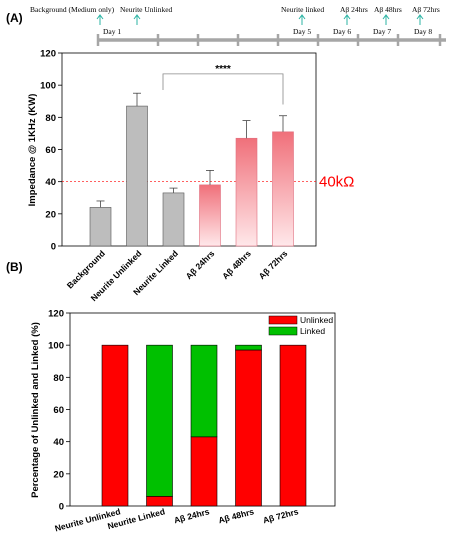 This screenshot has height=550, width=450. I want to click on day-label: Day 1, so click(112, 31).